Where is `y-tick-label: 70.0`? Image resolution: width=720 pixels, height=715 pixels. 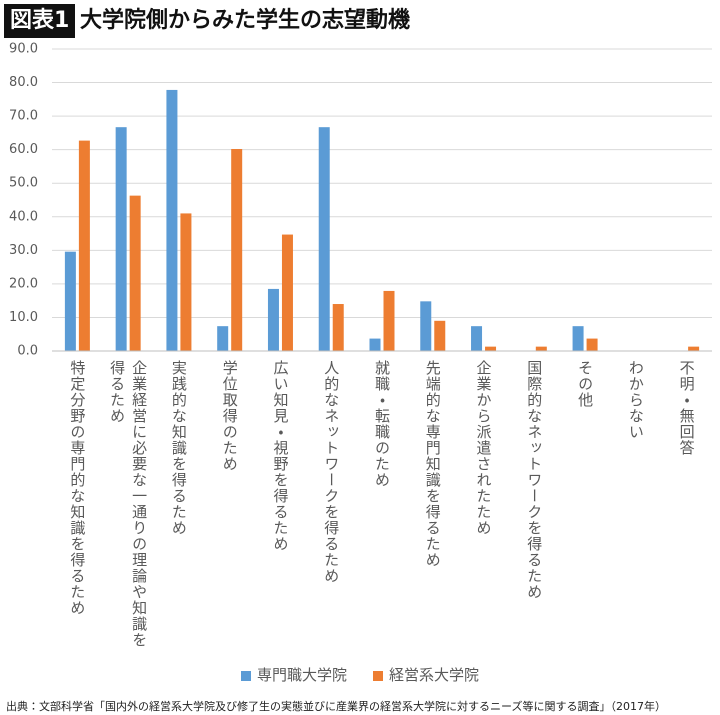
y-tick-label: 70.0 is located at coordinates (23, 116).